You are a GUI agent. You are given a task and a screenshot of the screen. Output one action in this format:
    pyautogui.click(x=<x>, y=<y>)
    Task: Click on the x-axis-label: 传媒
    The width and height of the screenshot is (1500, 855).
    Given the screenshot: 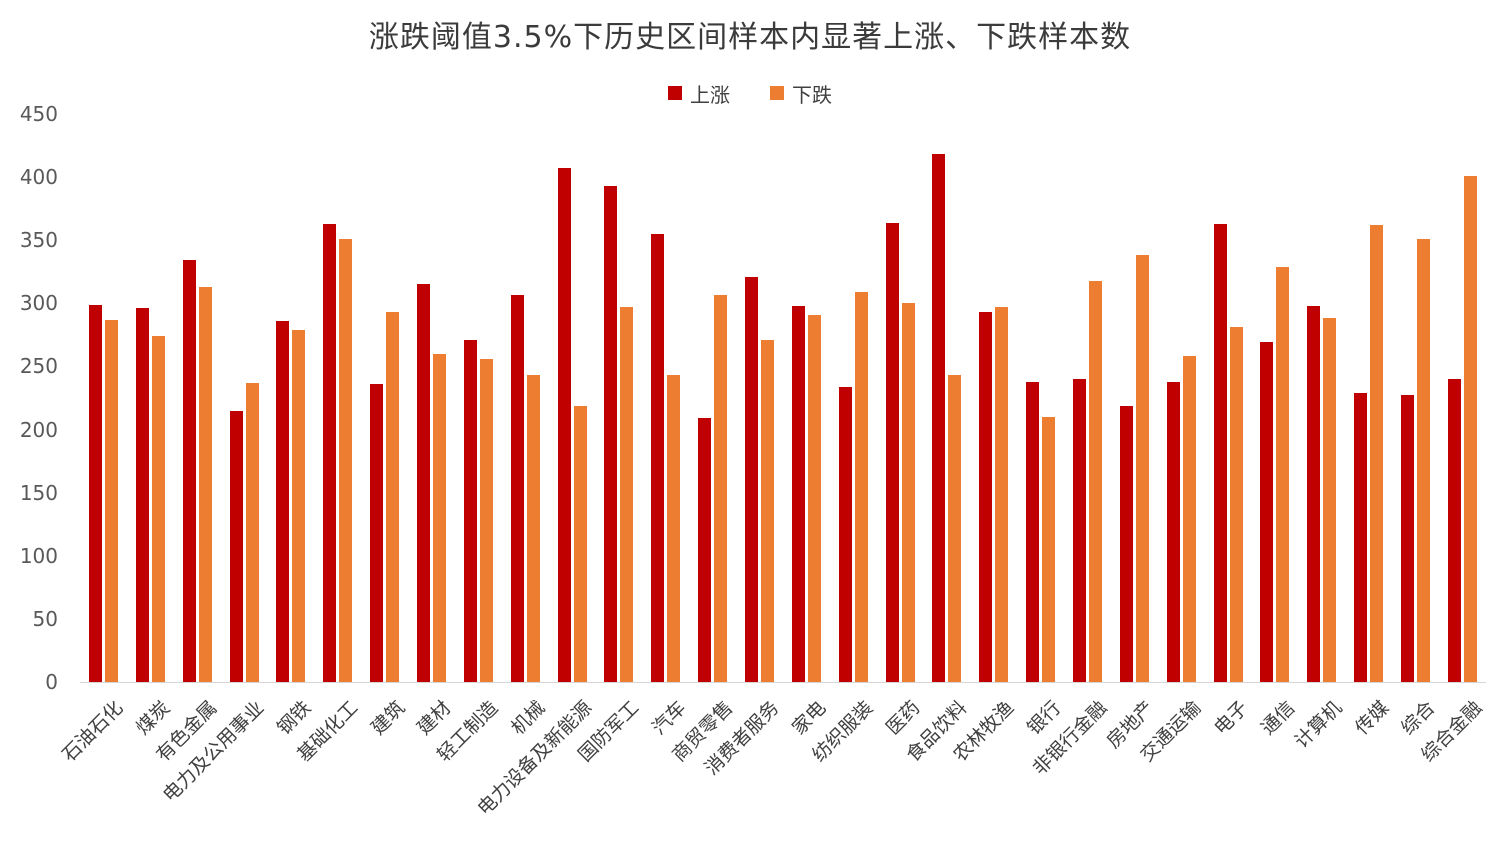 What is the action you would take?
    pyautogui.click(x=1372, y=718)
    